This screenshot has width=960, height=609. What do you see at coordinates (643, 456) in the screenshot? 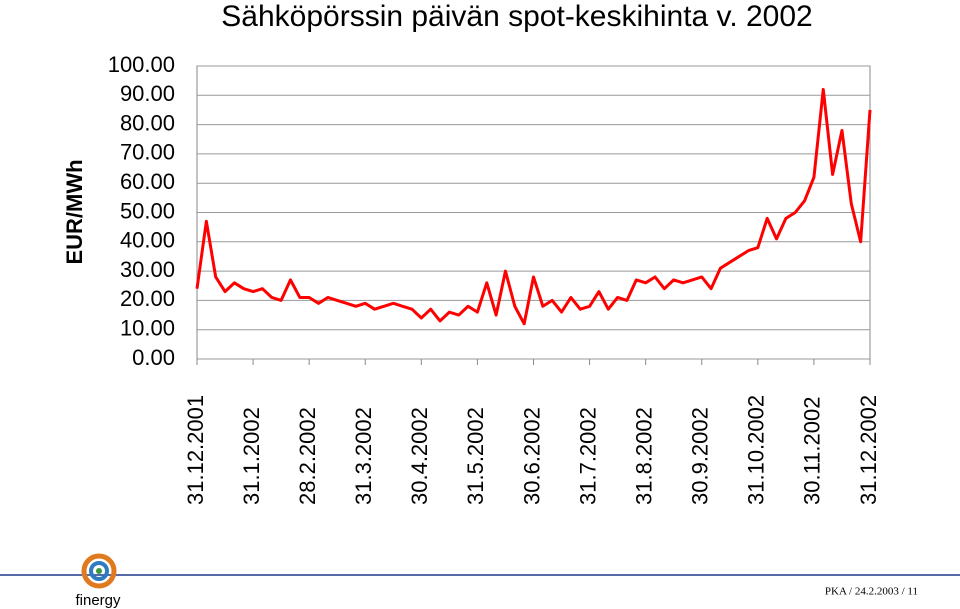
I see `x-tick-label: 31.8.2002` at bounding box center [643, 456].